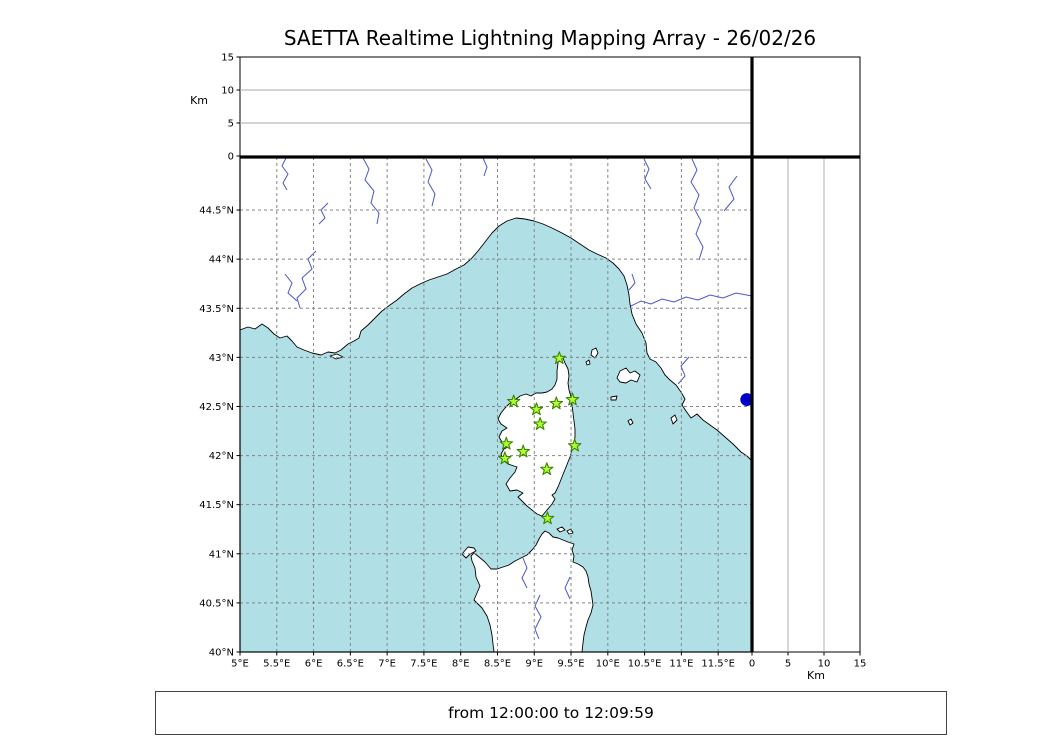 Image resolution: width=1050 pixels, height=750 pixels. What do you see at coordinates (314, 664) in the screenshot?
I see `lon-tick-label: 6°E` at bounding box center [314, 664].